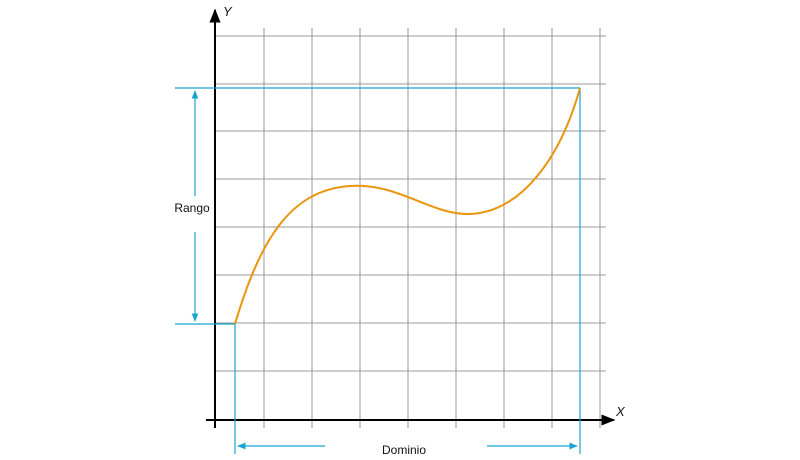 The image size is (800, 460). Describe the element at coordinates (228, 11) in the screenshot. I see `y-axis-label: Y` at that location.